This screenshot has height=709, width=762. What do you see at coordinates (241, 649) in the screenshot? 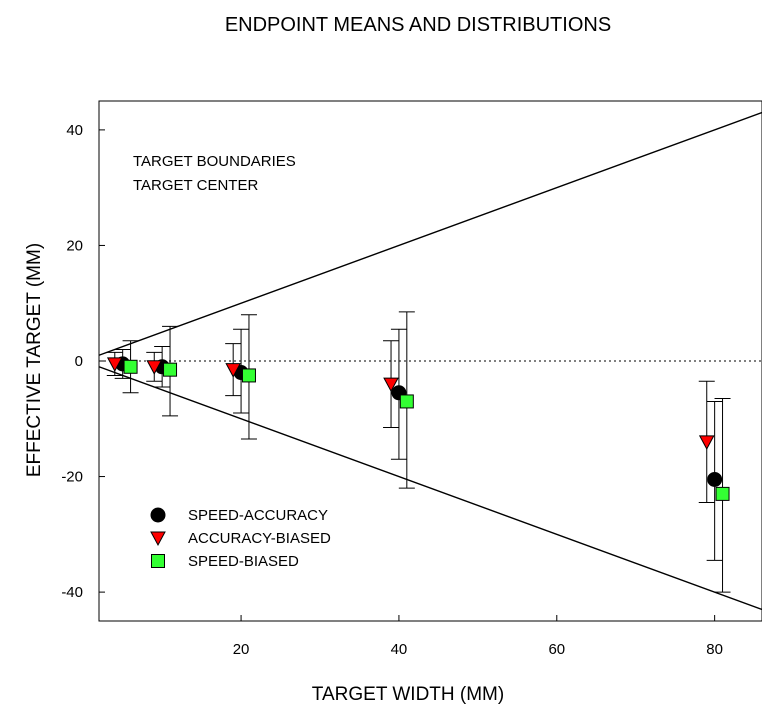
I see `x-tick-label: 20` at bounding box center [241, 649].